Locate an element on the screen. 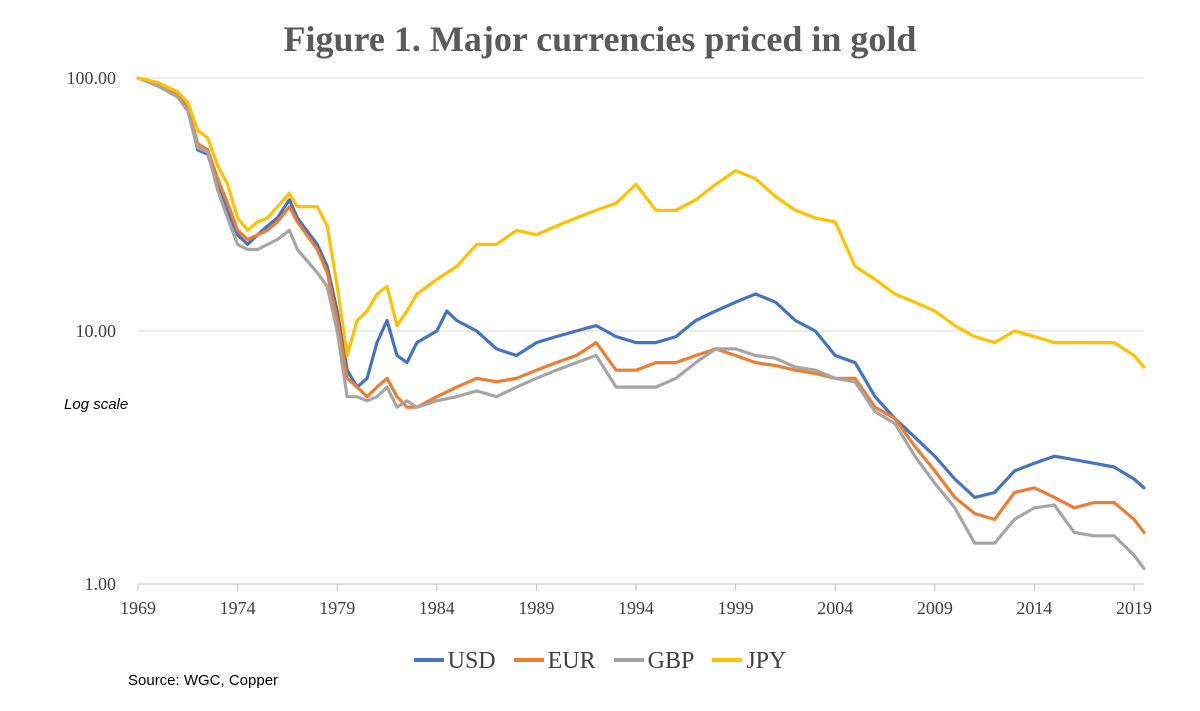  legend-item-gbp: GBP is located at coordinates (654, 661).